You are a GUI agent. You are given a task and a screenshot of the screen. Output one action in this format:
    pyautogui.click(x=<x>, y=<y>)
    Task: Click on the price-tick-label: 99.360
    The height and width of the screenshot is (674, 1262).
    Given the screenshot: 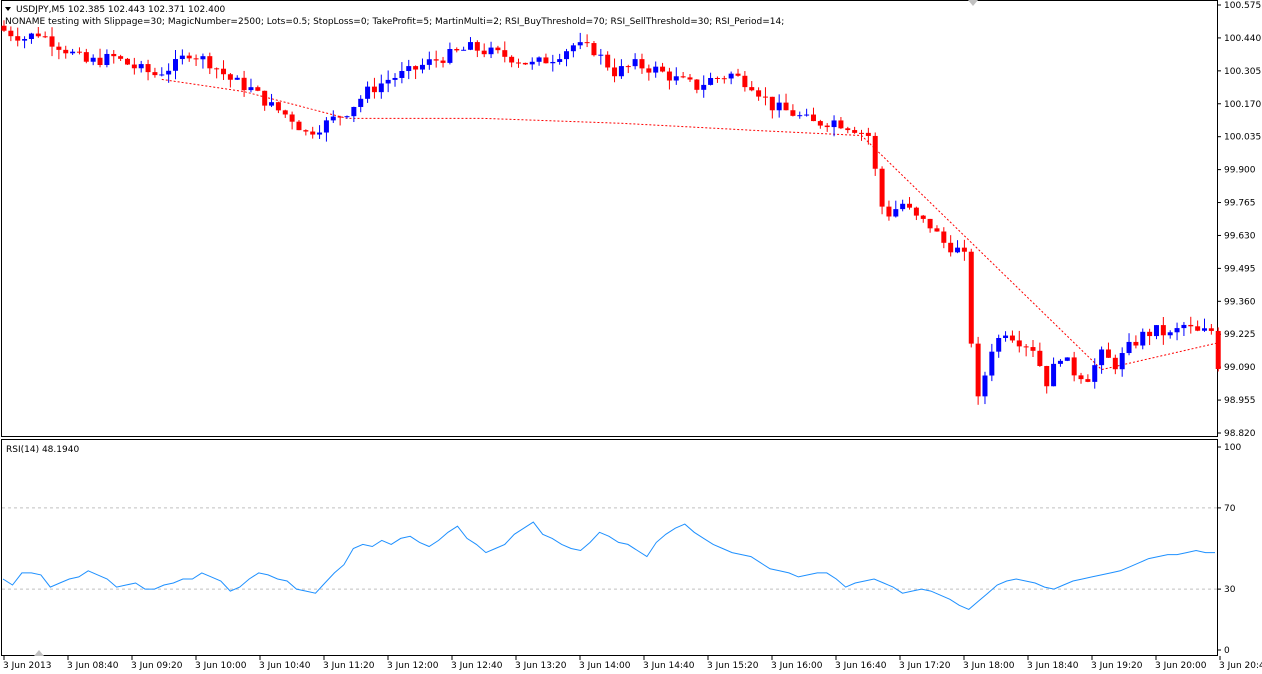 What is the action you would take?
    pyautogui.click(x=1240, y=302)
    